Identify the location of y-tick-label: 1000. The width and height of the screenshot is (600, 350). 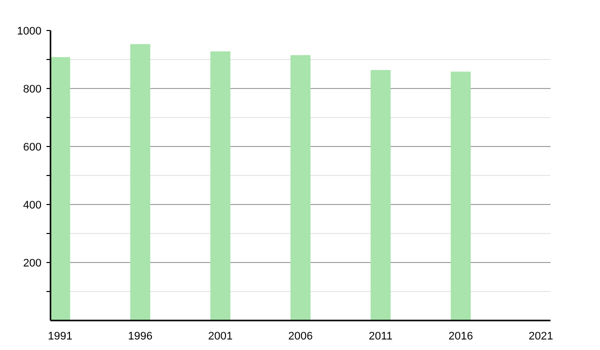
(29, 32).